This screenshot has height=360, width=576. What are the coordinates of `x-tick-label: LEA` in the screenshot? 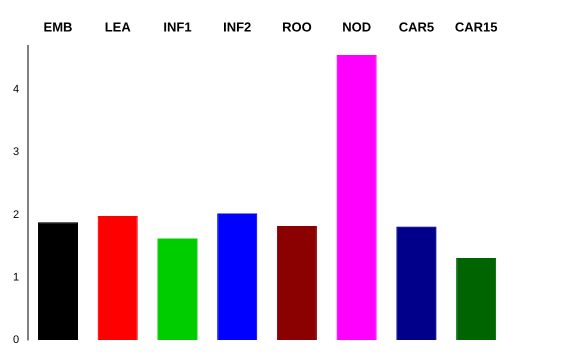 It's located at (118, 26).